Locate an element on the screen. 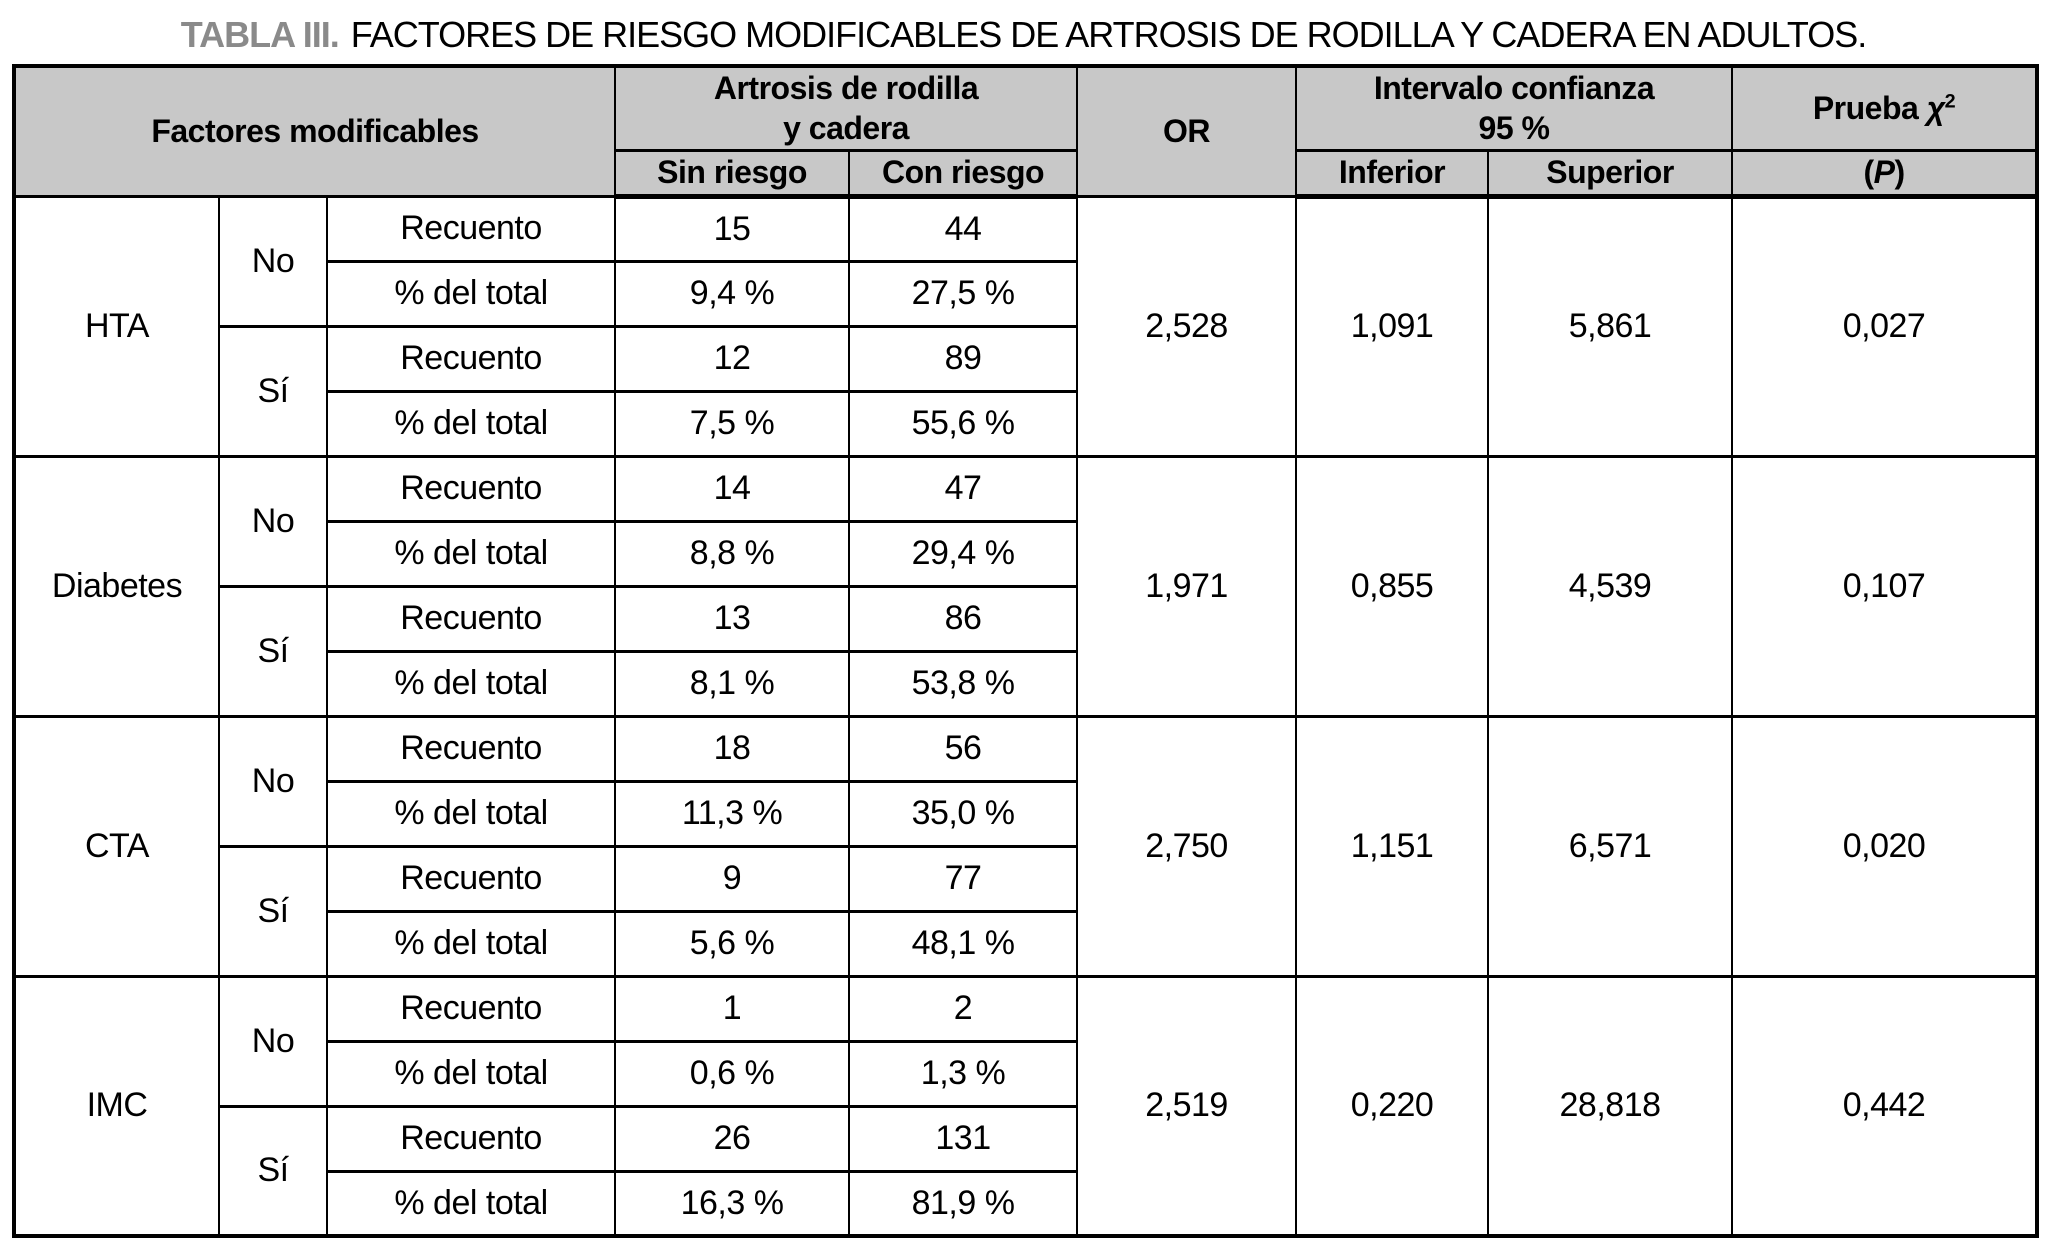  table-row: Sí Recuento 13 86 is located at coordinates (1025, 651).